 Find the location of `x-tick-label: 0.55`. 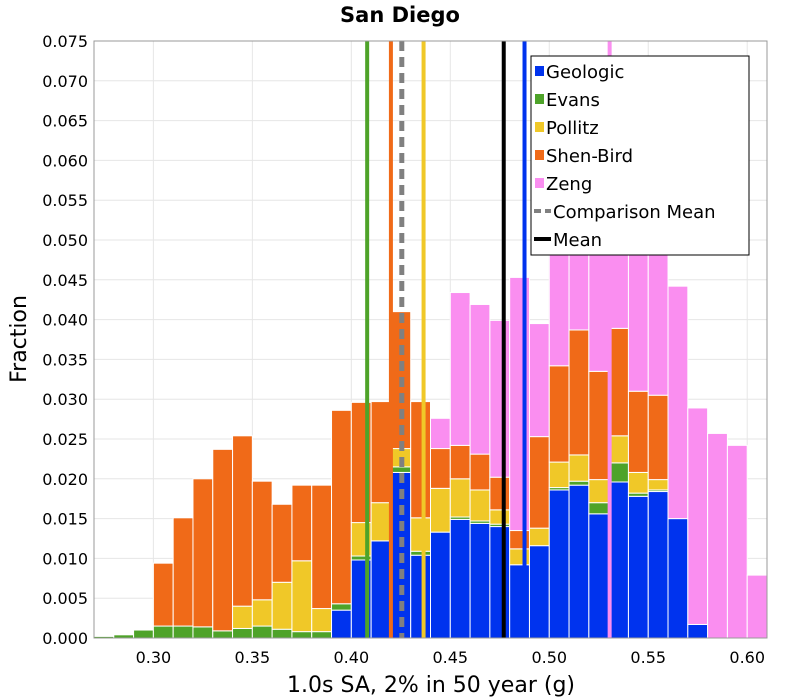

x-tick-label: 0.55 is located at coordinates (648, 657).